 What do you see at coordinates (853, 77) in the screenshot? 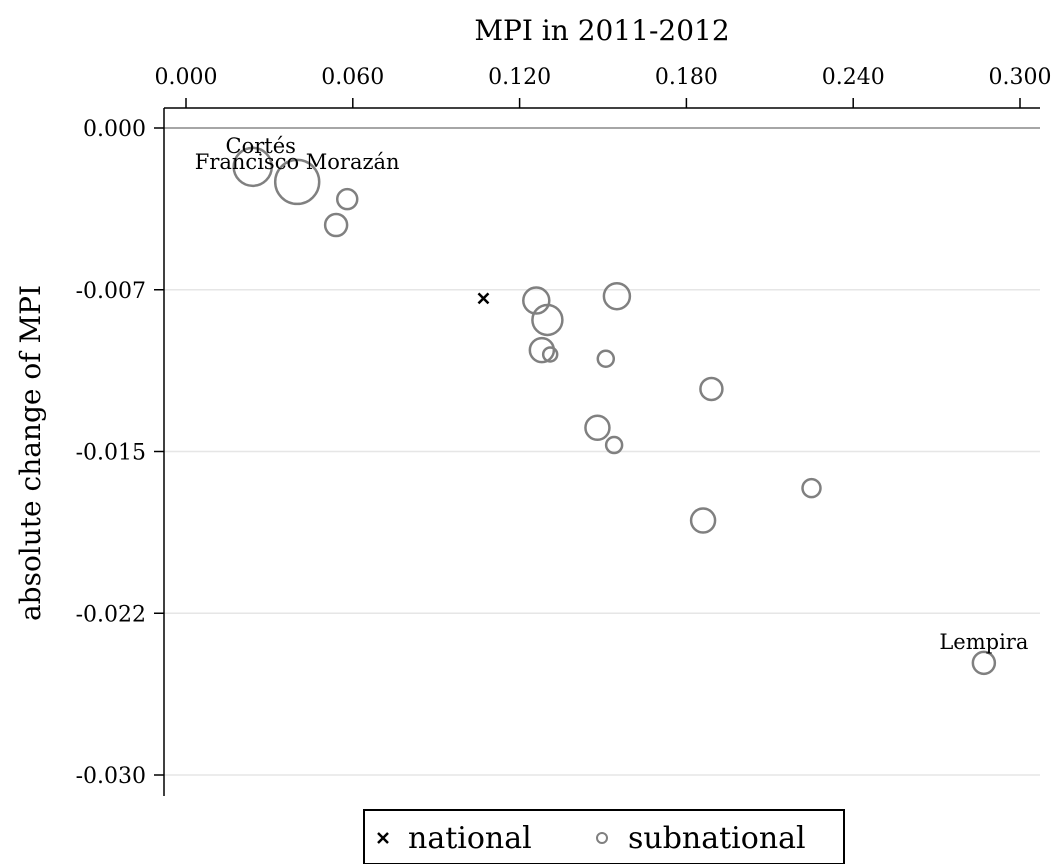
I see `x-tick-label: 0.240` at bounding box center [853, 77].